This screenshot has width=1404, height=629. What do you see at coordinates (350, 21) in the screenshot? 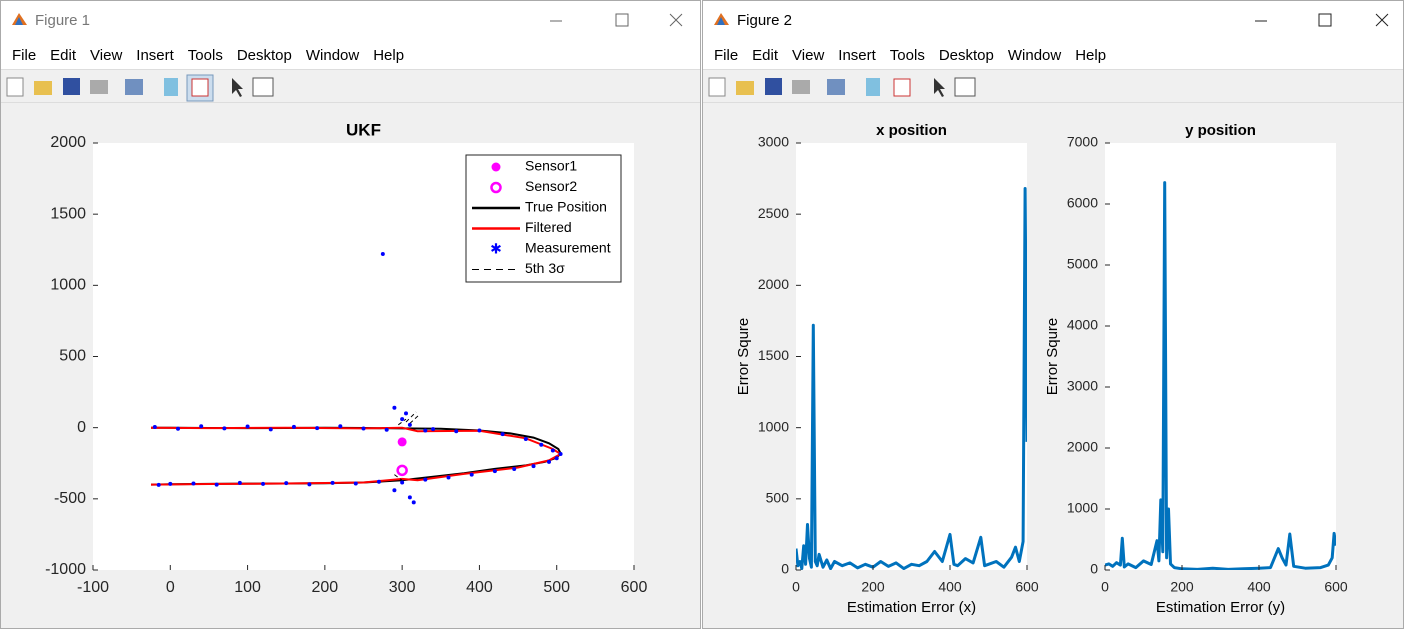
I see `title-bar: Figure 1` at bounding box center [350, 21].